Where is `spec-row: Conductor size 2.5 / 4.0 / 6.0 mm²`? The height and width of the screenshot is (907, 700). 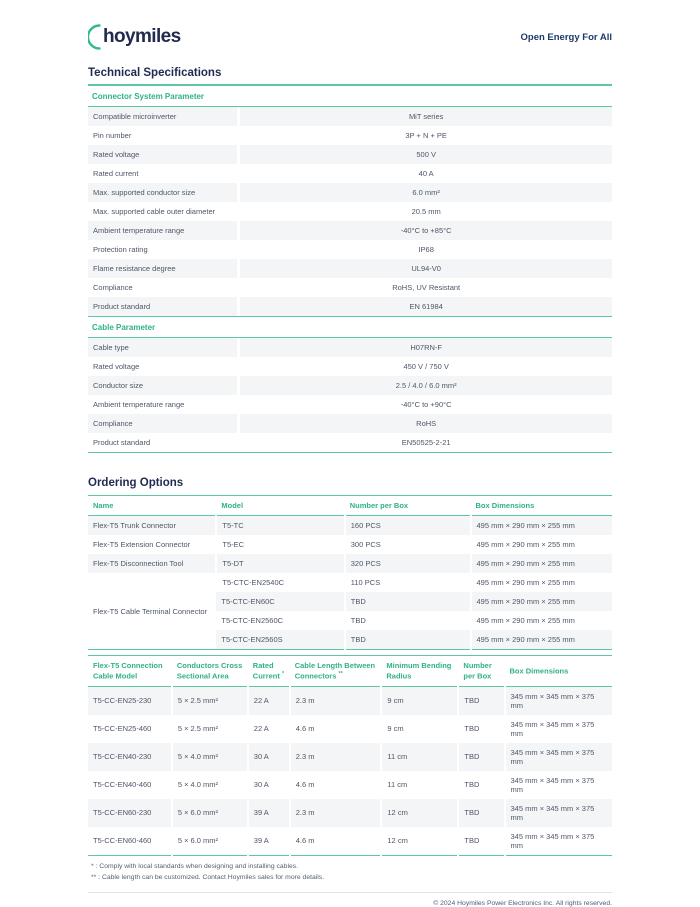
spec-row: Conductor size 2.5 / 4.0 / 6.0 mm² is located at coordinates (350, 385).